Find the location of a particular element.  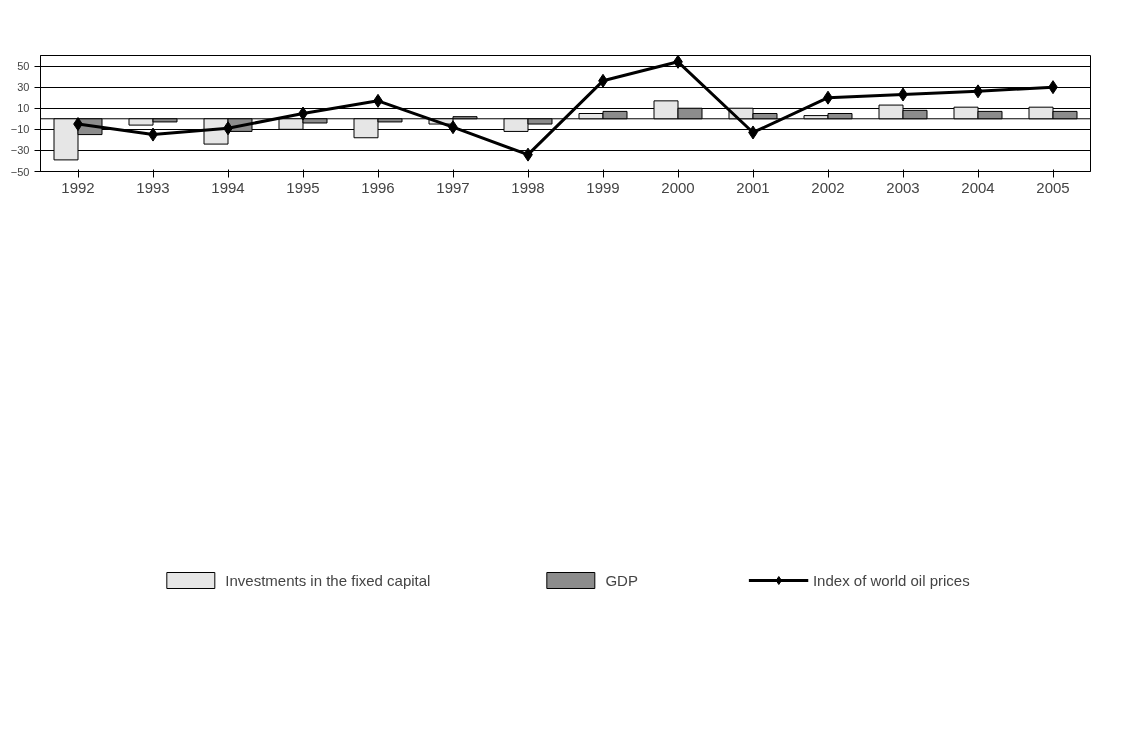

legend-label: GDP is located at coordinates (621, 580).